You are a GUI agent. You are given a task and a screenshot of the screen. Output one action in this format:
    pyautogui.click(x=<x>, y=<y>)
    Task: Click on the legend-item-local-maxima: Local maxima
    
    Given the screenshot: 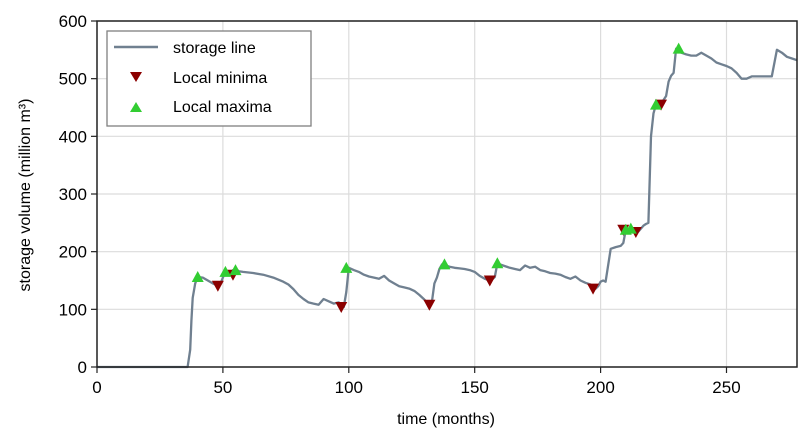 What is the action you would take?
    pyautogui.click(x=201, y=107)
    